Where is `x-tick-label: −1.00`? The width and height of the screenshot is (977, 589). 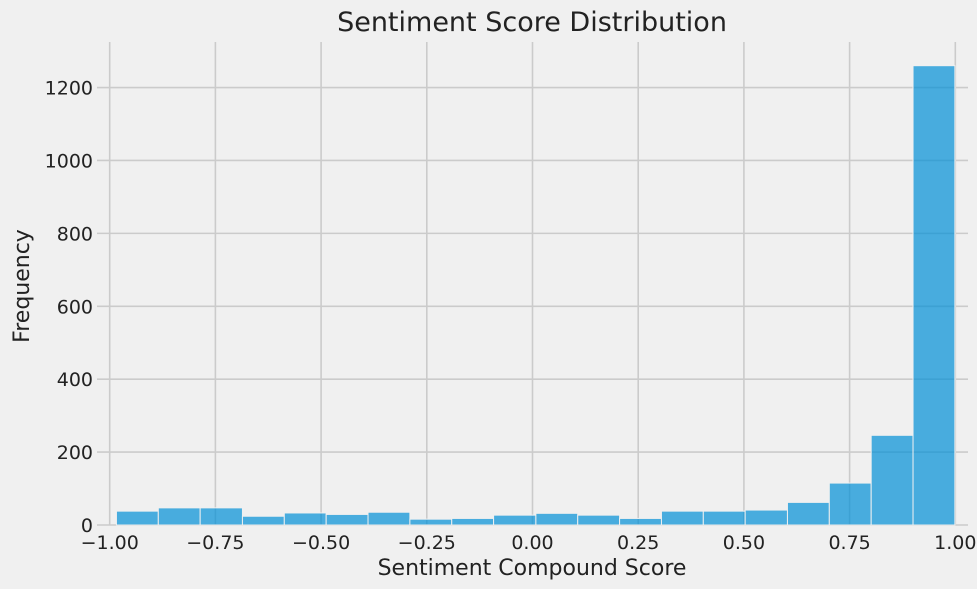
x-tick-label: −1.00 is located at coordinates (110, 543).